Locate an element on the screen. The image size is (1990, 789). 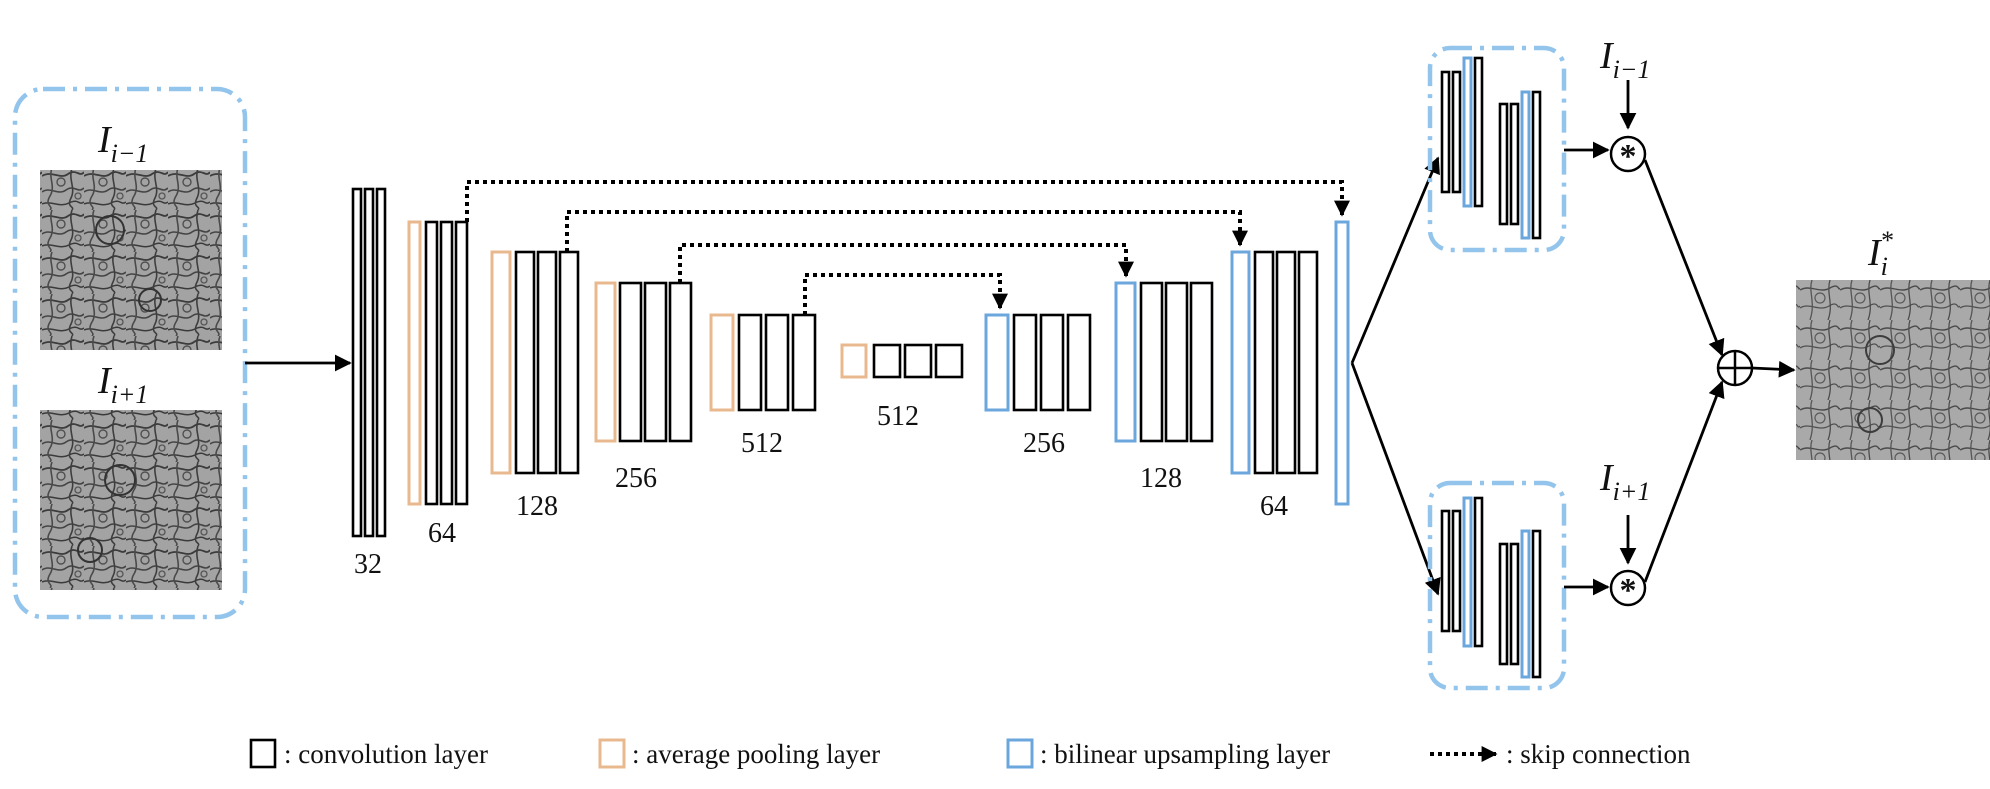
decoder-block-64: 64 is located at coordinates (1274, 386).